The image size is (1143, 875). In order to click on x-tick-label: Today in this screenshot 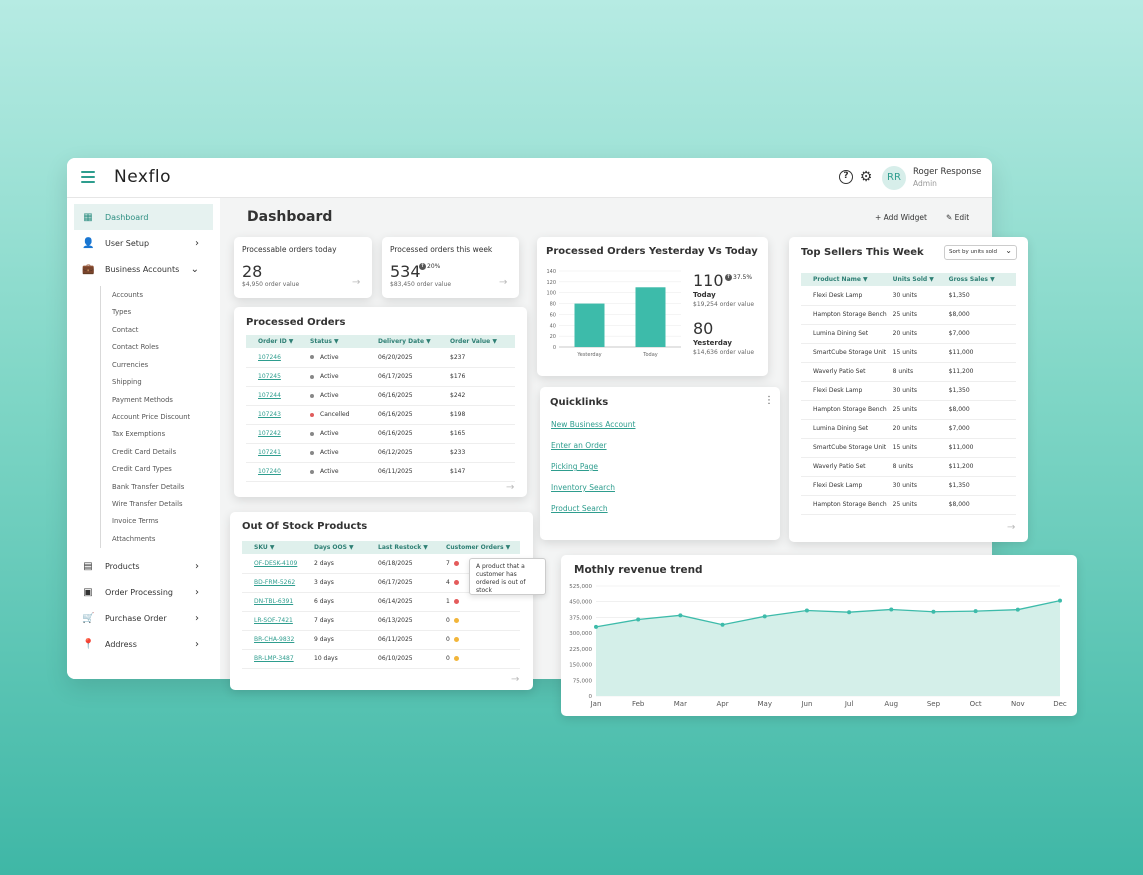, I will do `click(650, 355)`.